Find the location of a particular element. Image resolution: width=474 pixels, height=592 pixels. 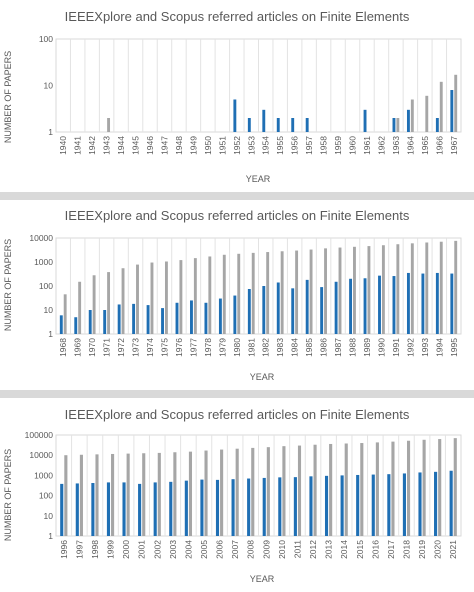

bar-blue-1964 is located at coordinates (408, 120).